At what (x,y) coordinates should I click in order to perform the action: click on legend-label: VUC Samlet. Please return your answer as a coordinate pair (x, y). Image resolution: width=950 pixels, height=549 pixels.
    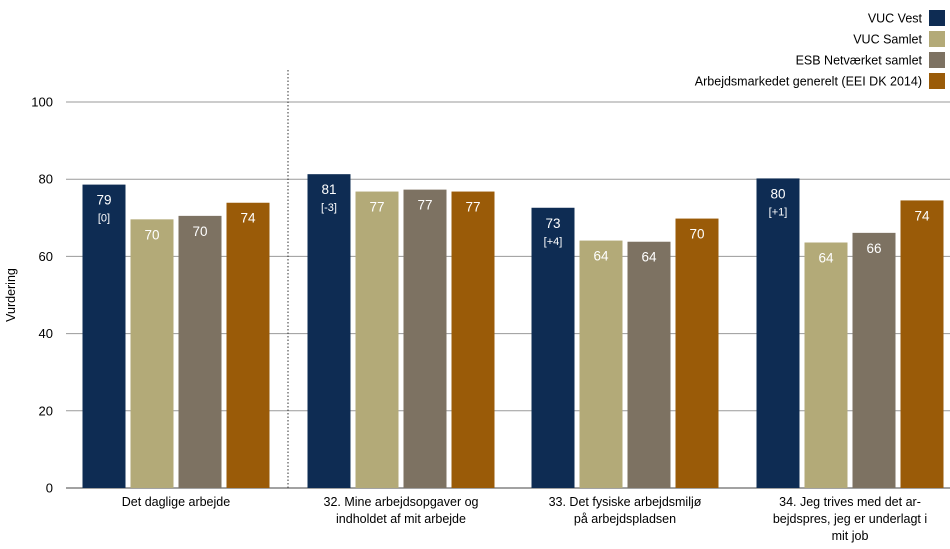
    Looking at the image, I should click on (887, 40).